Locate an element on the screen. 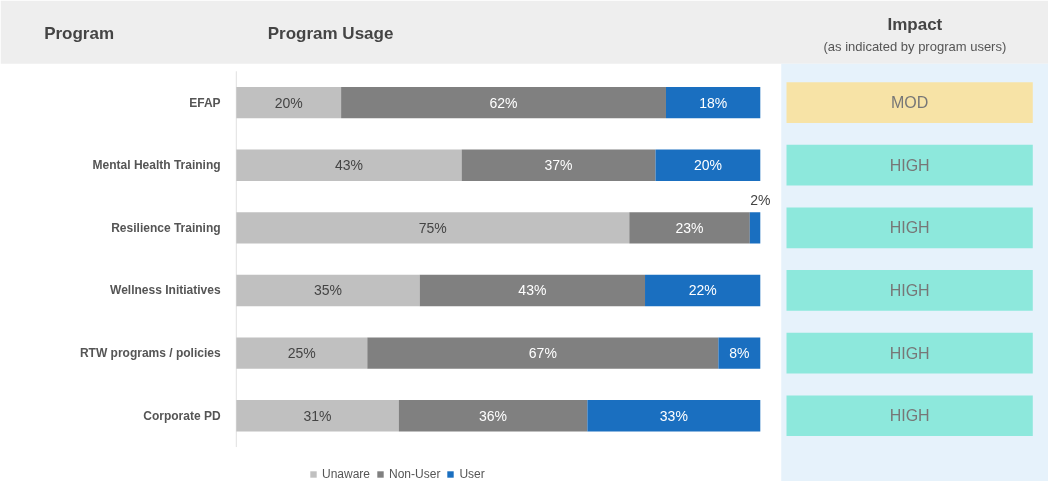 Image resolution: width=1048 pixels, height=481 pixels. y-tick-label: EFAP is located at coordinates (205, 102).